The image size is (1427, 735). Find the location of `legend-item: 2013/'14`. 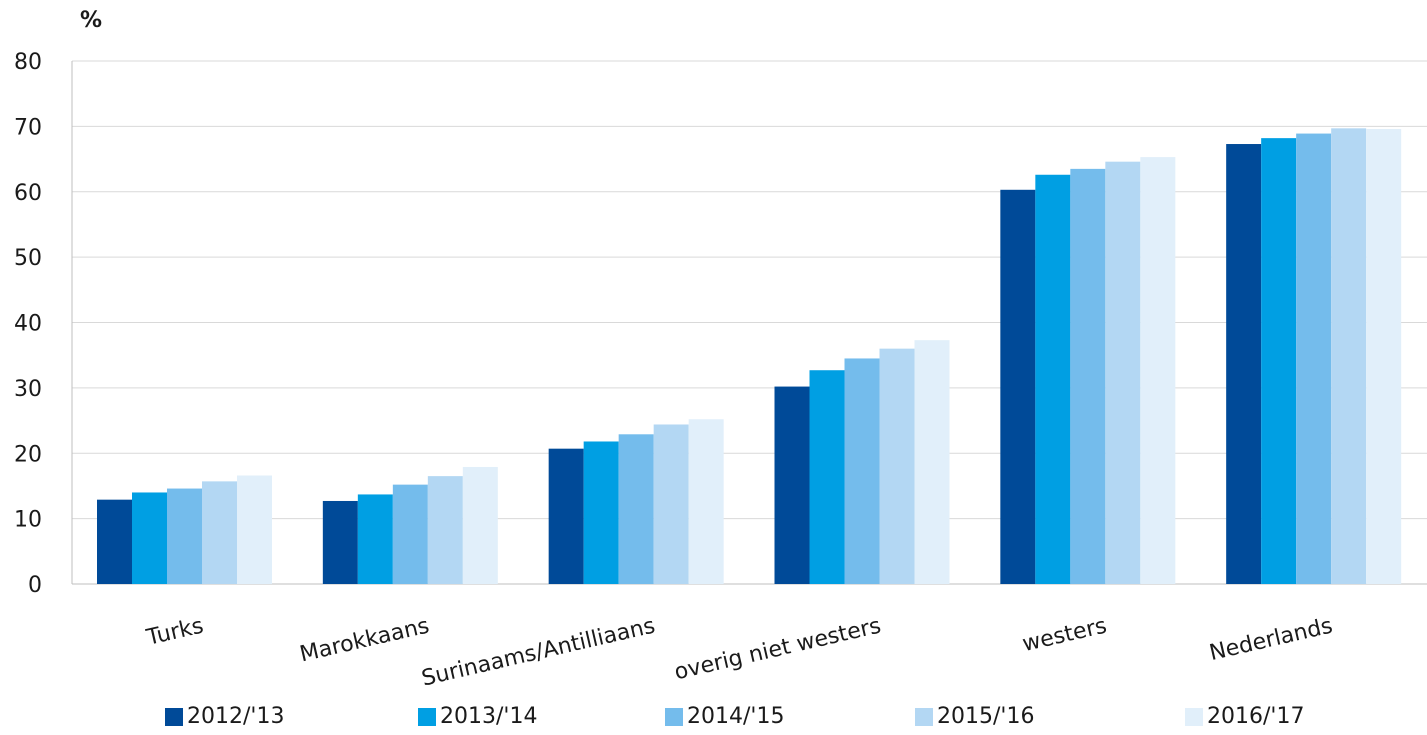

legend-item: 2013/'14 is located at coordinates (477, 716).